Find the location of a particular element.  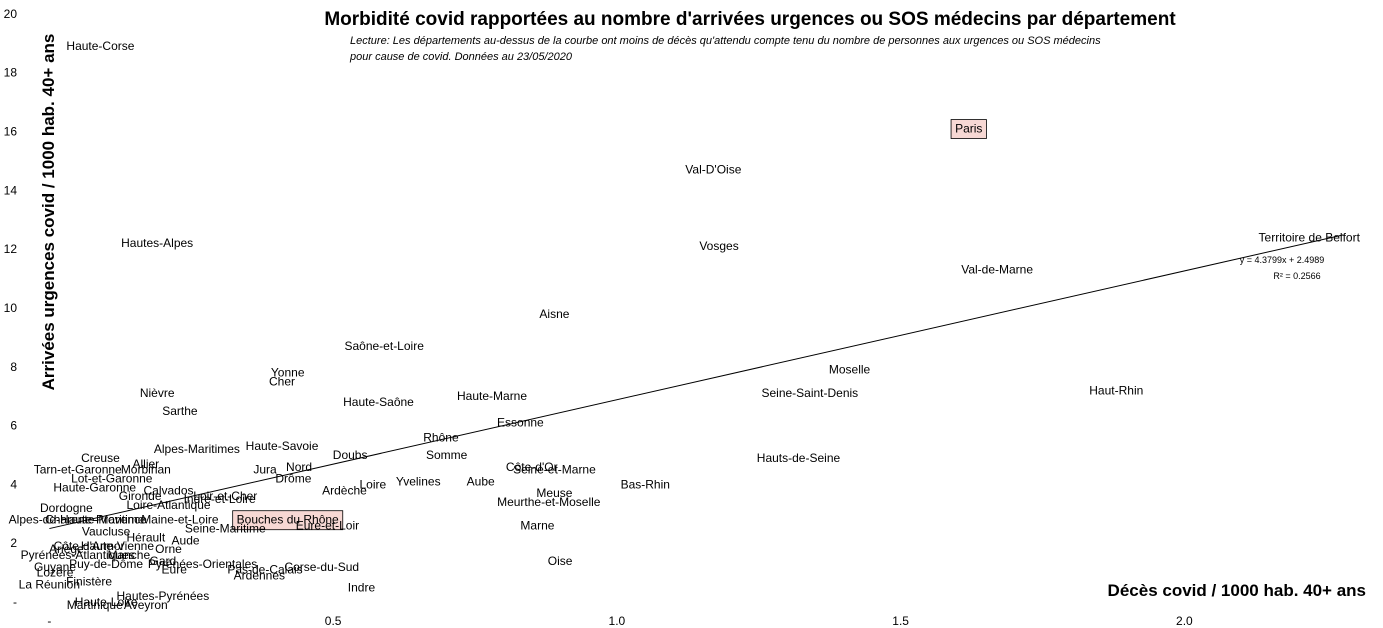

point-label: Hérault is located at coordinates (145, 537).